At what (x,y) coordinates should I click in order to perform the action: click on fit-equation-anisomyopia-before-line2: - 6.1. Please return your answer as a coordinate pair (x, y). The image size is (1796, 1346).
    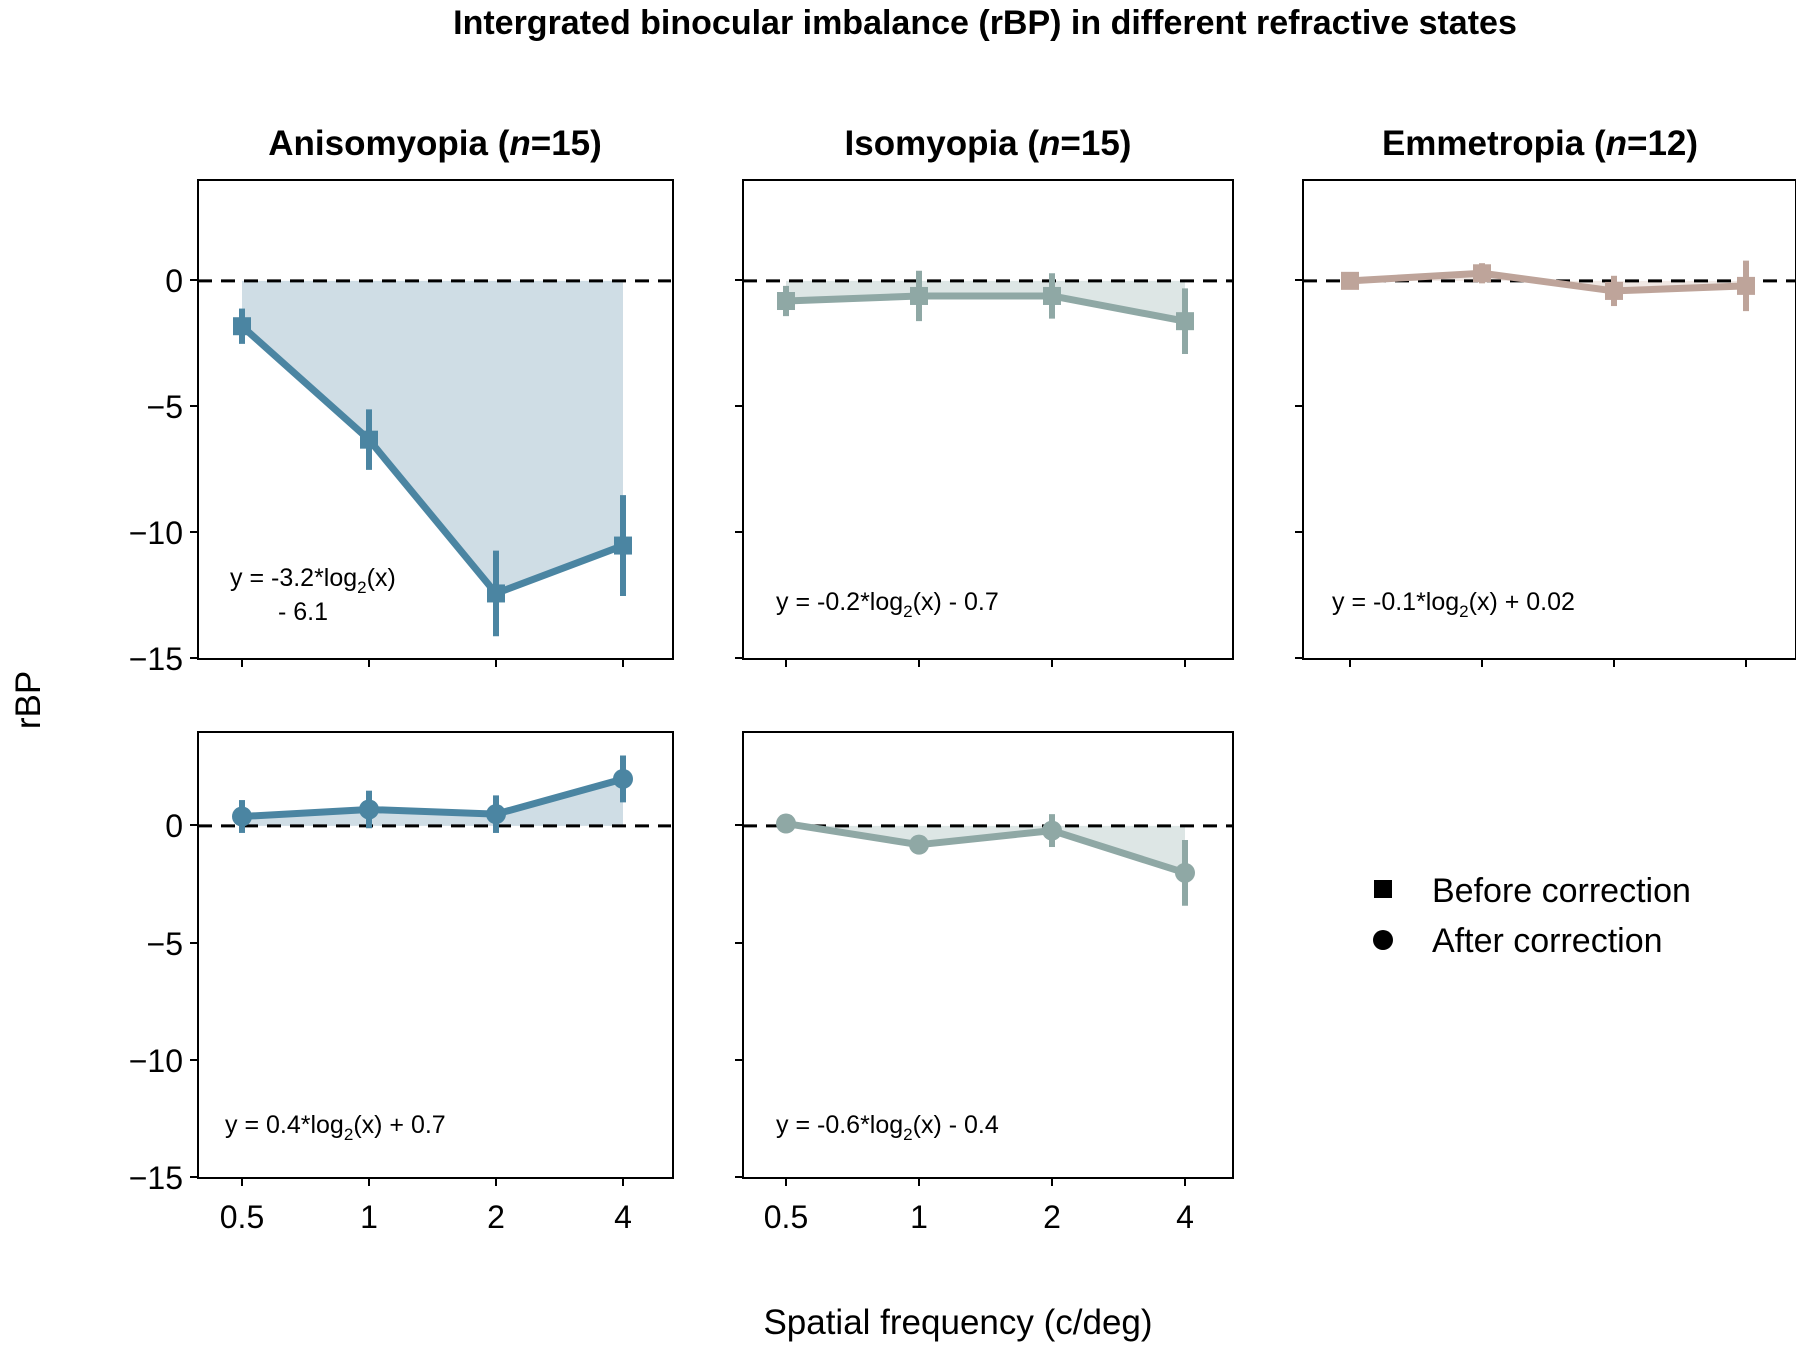
    Looking at the image, I should click on (303, 612).